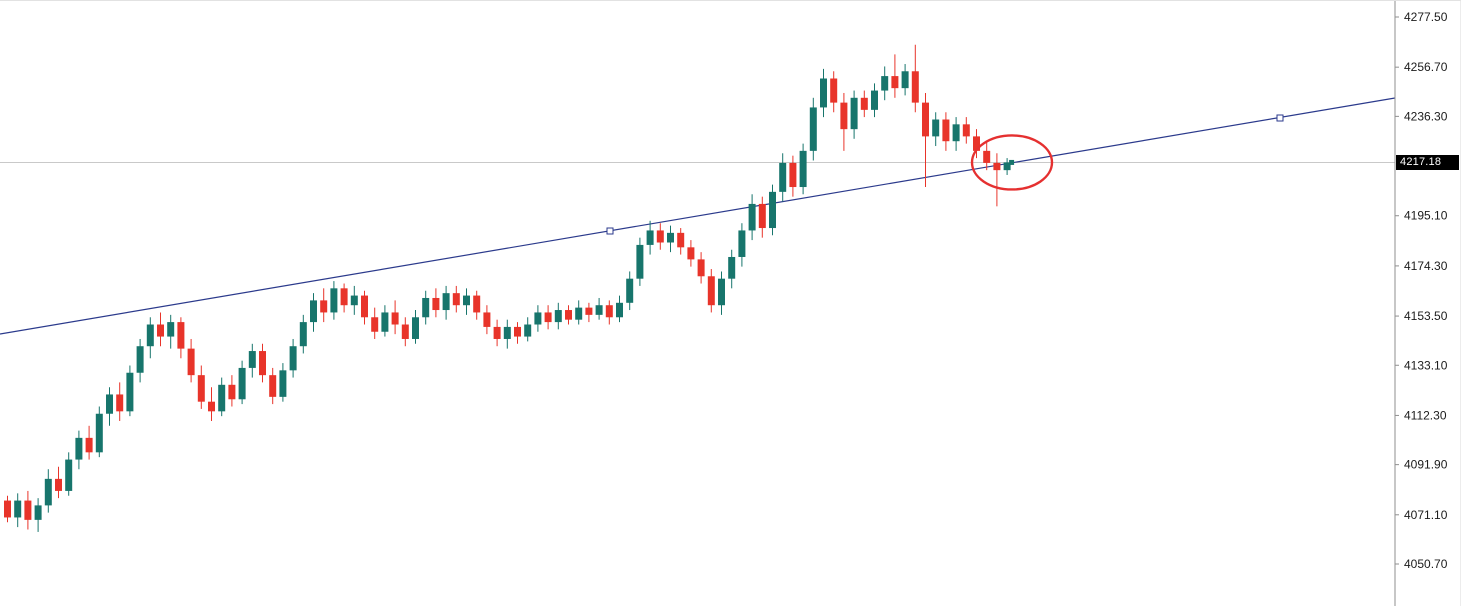 The width and height of the screenshot is (1461, 606). I want to click on trendline-handles, so click(945, 174).